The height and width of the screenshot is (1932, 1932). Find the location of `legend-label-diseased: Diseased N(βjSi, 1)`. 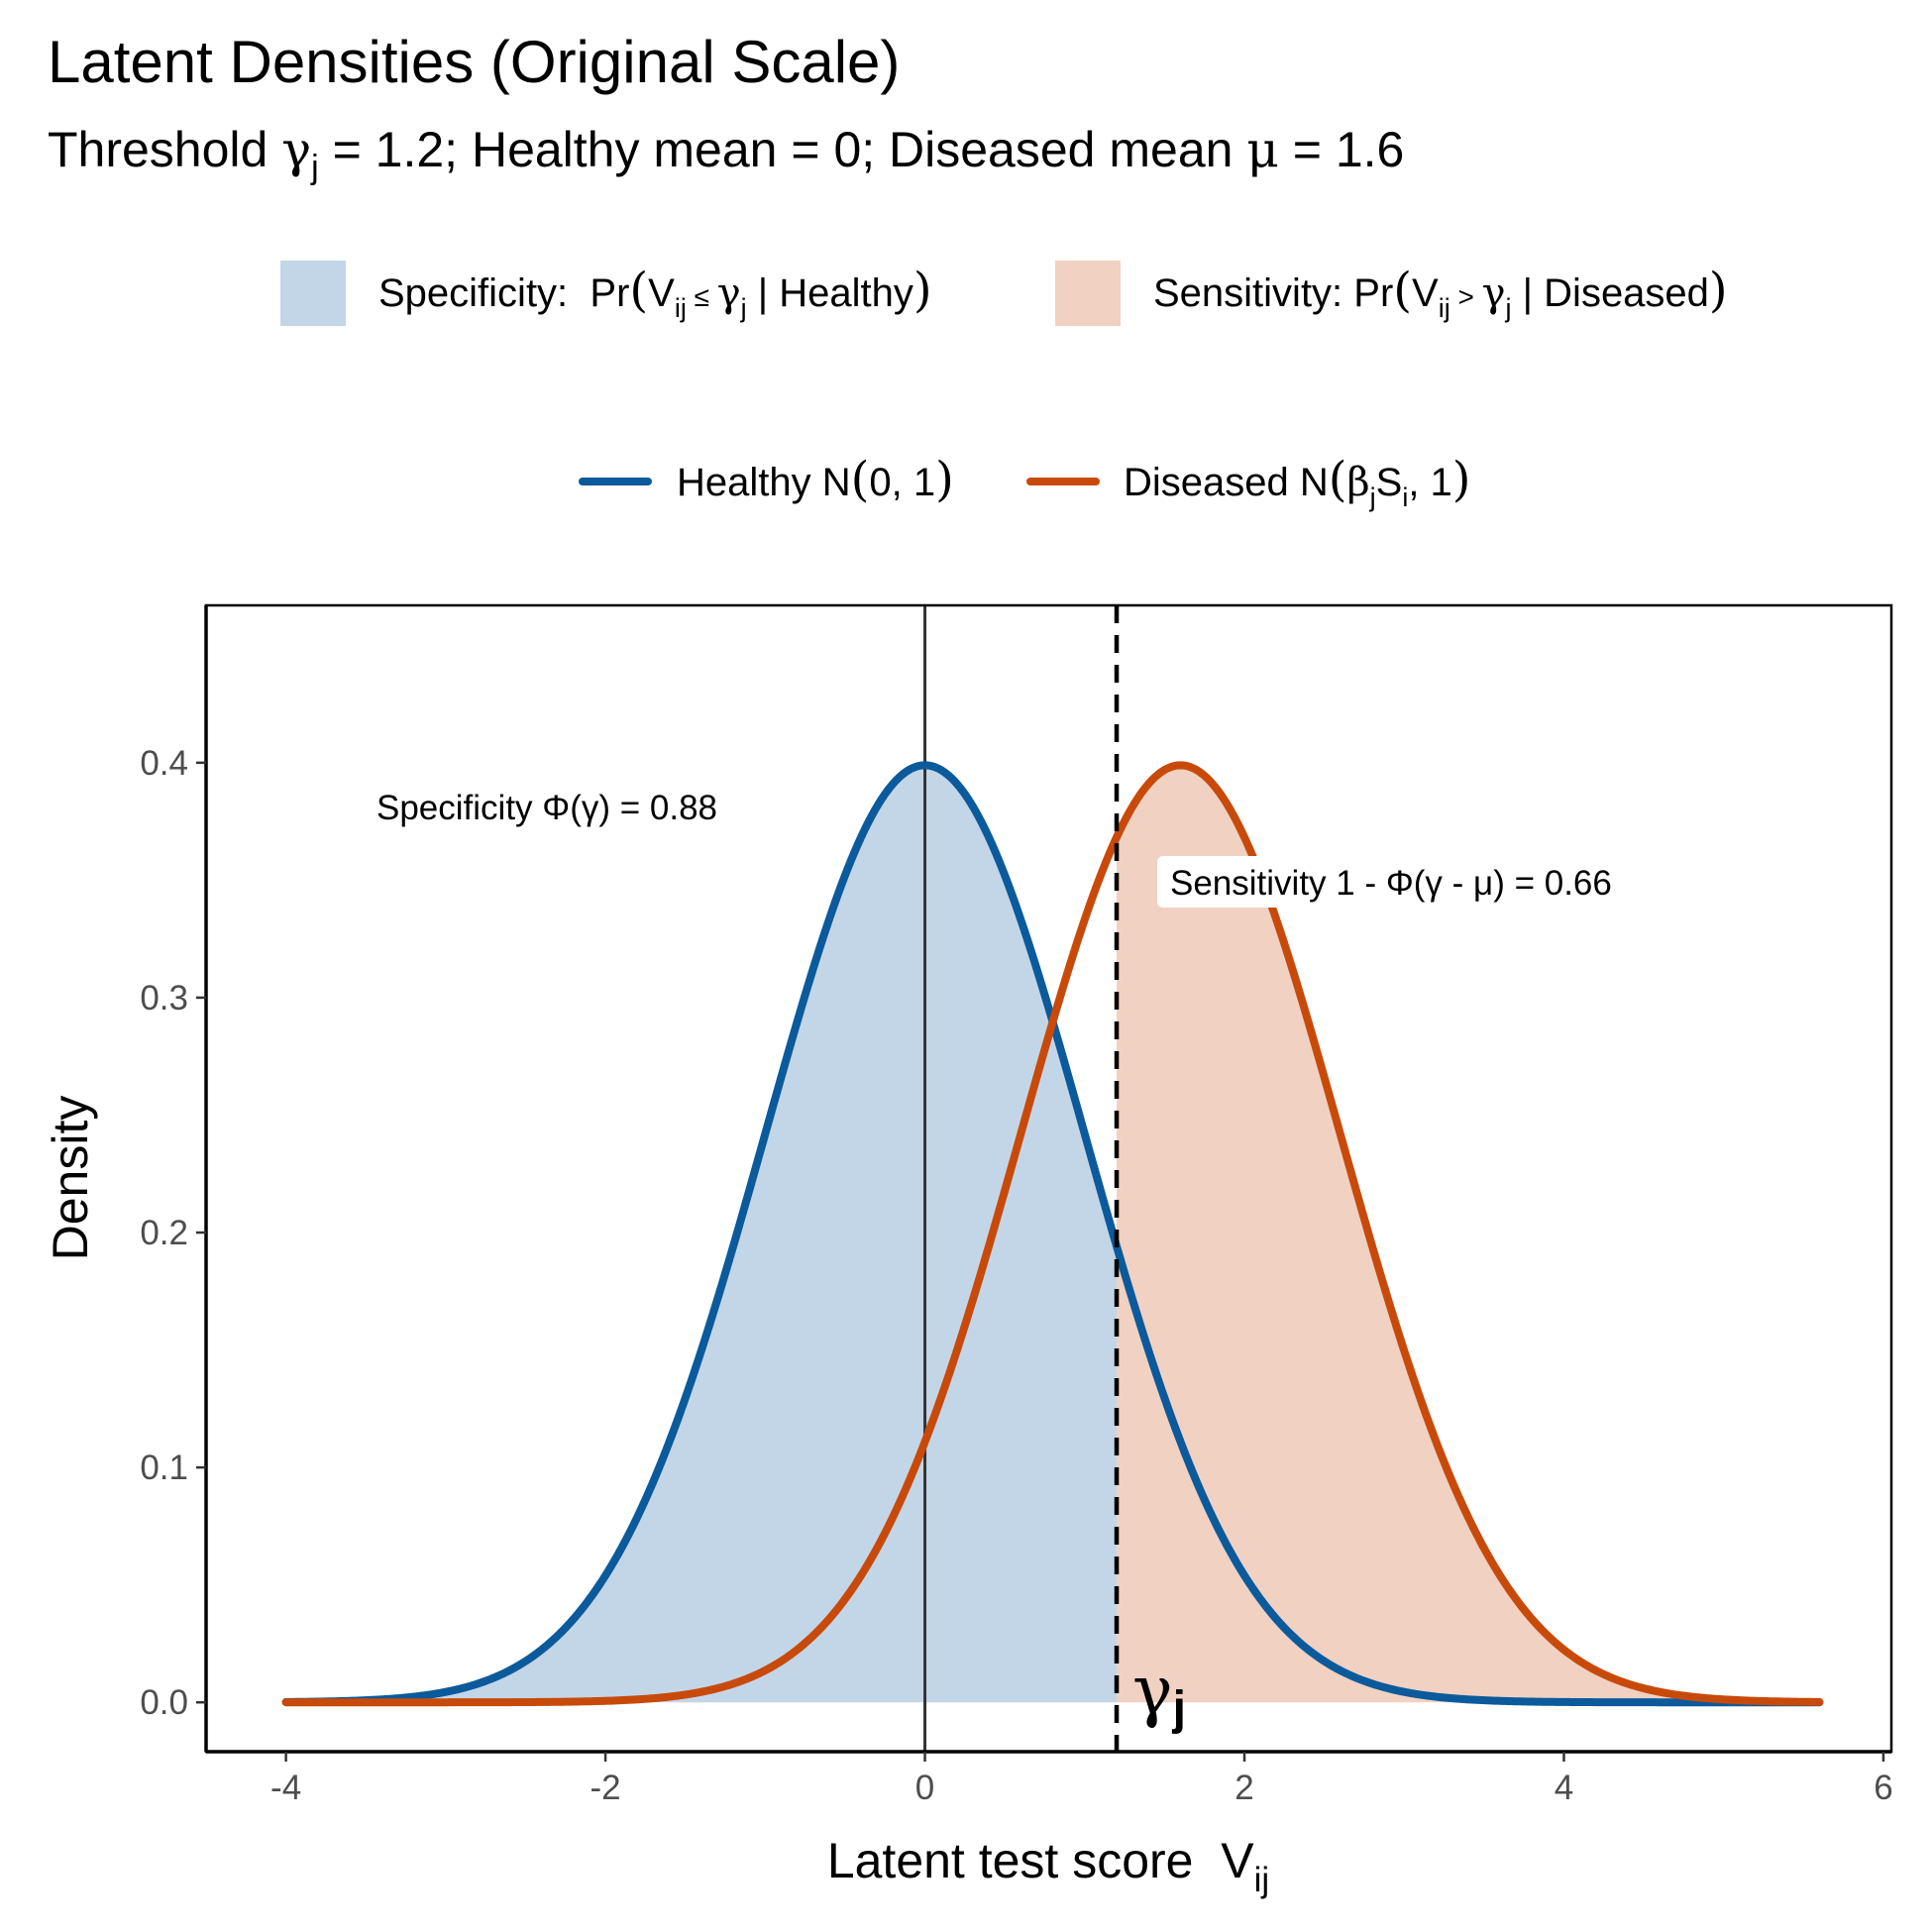

legend-label-diseased: Diseased N(βjSi, 1) is located at coordinates (1297, 482).